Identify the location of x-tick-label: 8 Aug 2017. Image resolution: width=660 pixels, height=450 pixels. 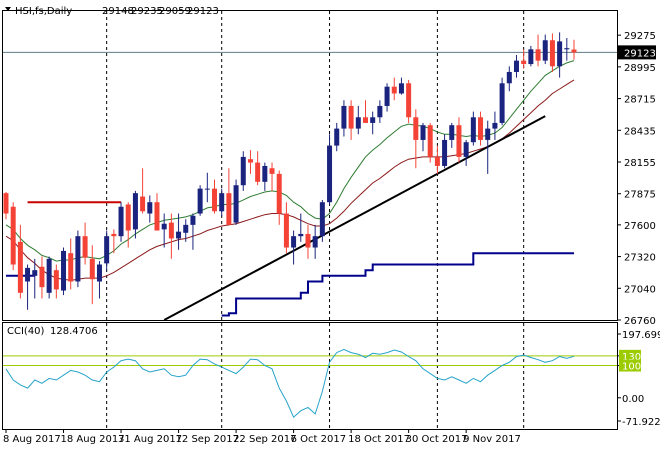
(32, 439).